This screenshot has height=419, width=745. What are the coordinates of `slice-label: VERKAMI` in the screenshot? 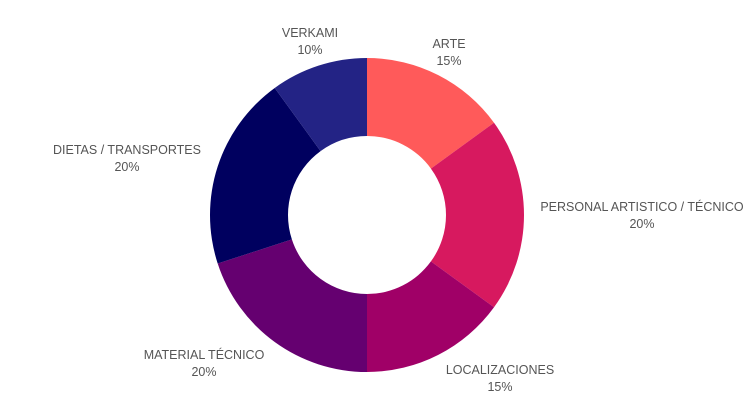 It's located at (310, 33).